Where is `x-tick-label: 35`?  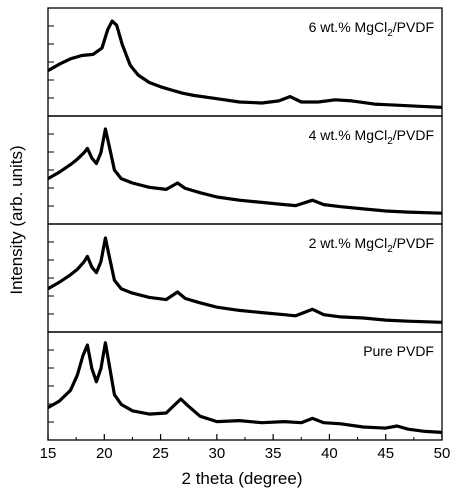 x-tick-label: 35 is located at coordinates (273, 453).